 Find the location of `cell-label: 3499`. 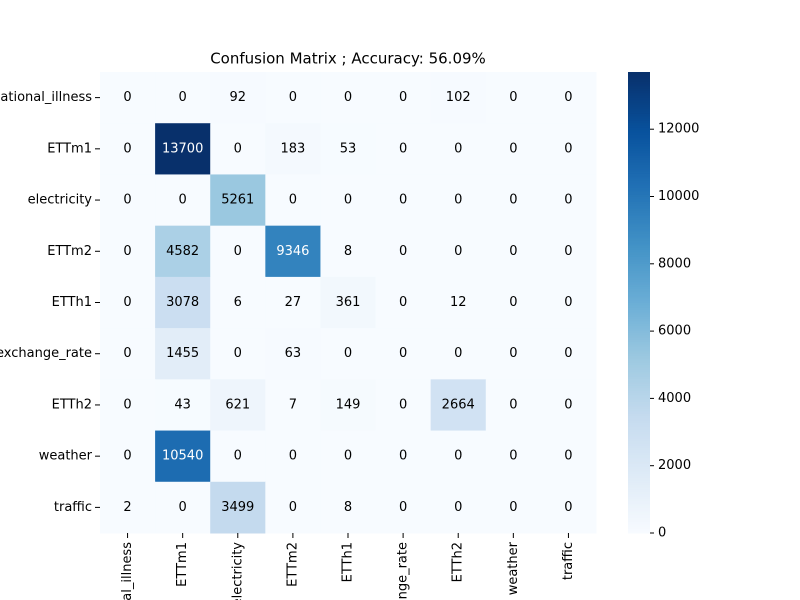

cell-label: 3499 is located at coordinates (237, 507).